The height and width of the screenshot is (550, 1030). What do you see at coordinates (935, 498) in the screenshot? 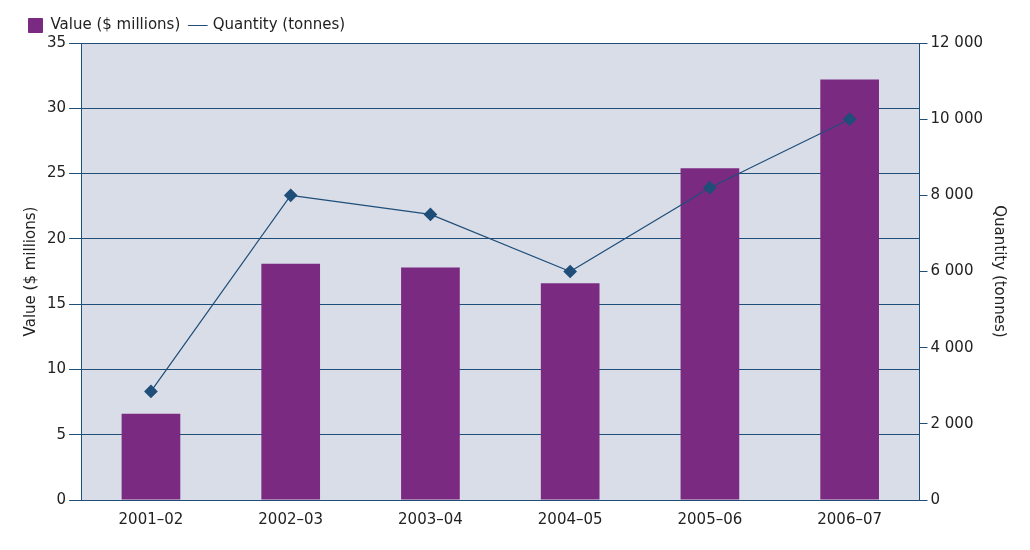
I see `y2-tick-label: 0` at bounding box center [935, 498].